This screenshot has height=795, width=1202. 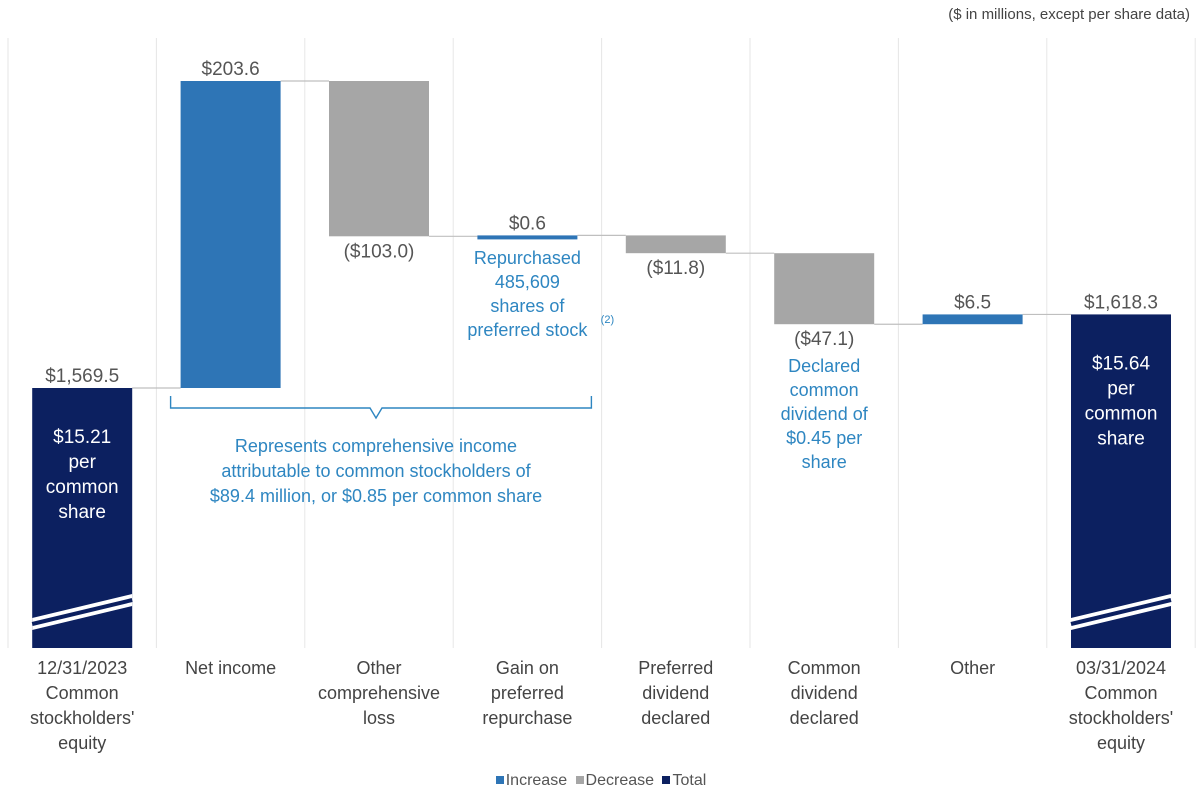 I want to click on data-label: $1,618.3, so click(x=1121, y=302).